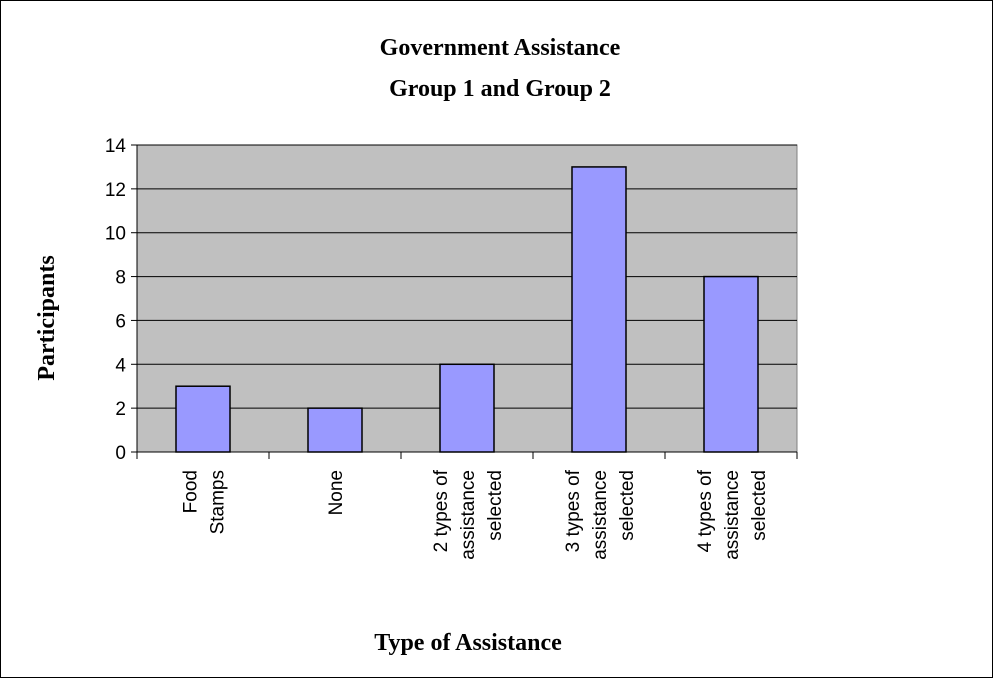 The height and width of the screenshot is (678, 993). What do you see at coordinates (500, 89) in the screenshot?
I see `chart-title-line-2: Group 1 and Group 2` at bounding box center [500, 89].